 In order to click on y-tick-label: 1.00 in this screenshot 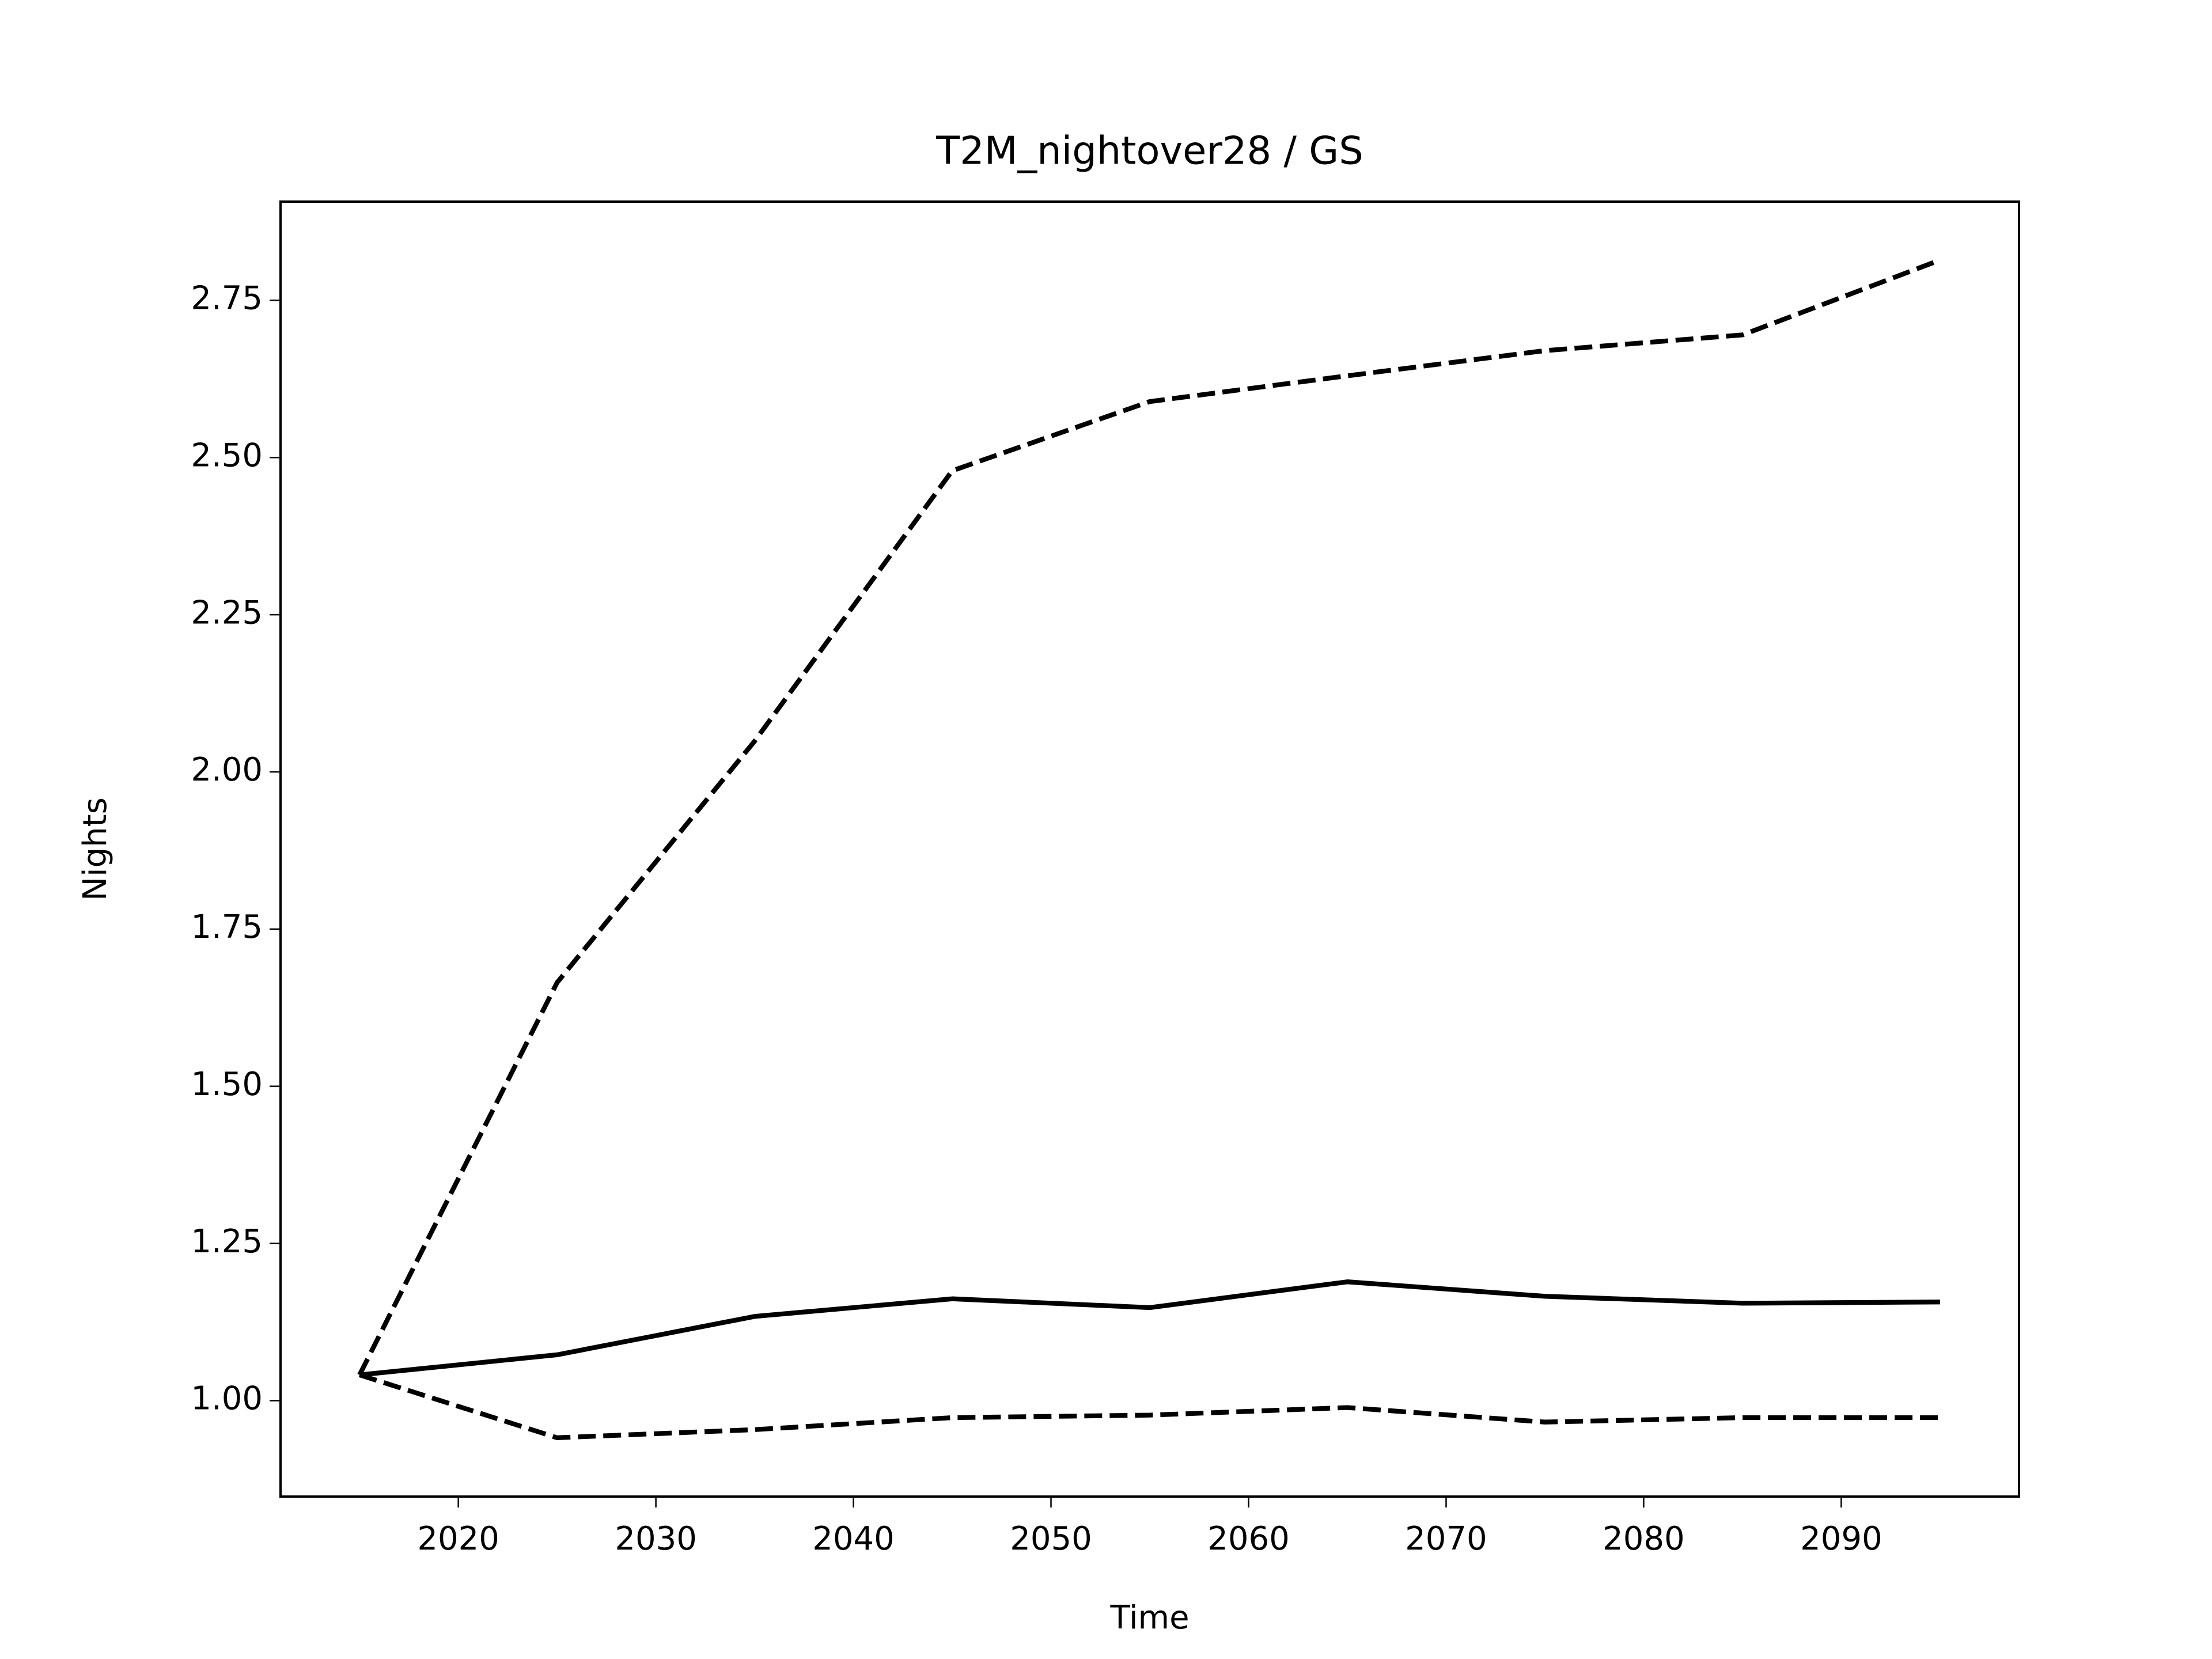, I will do `click(227, 1399)`.